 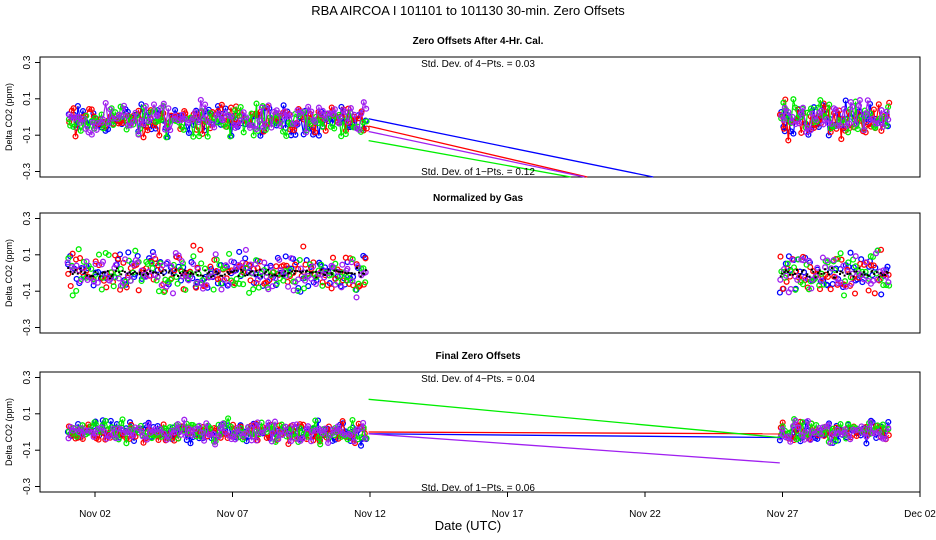 I want to click on y-tick-label: 0.1, so click(x=27, y=98).